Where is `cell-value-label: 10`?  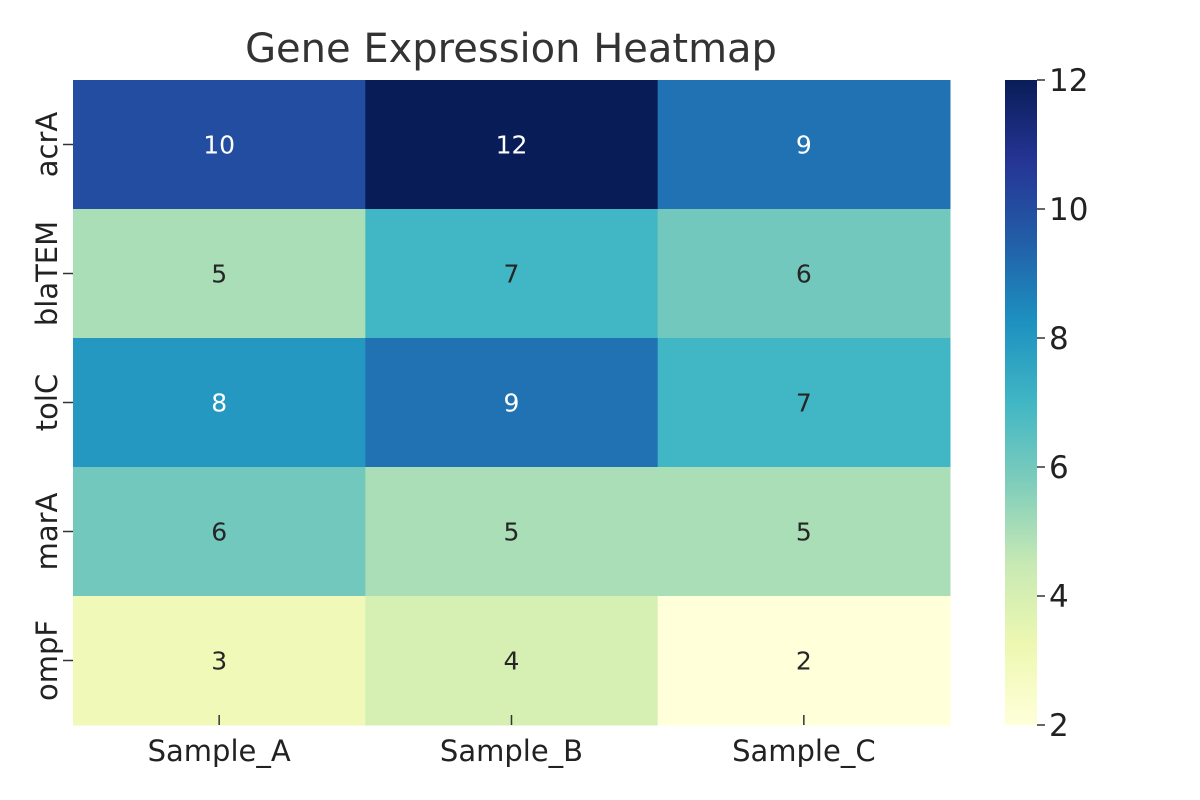 cell-value-label: 10 is located at coordinates (219, 145).